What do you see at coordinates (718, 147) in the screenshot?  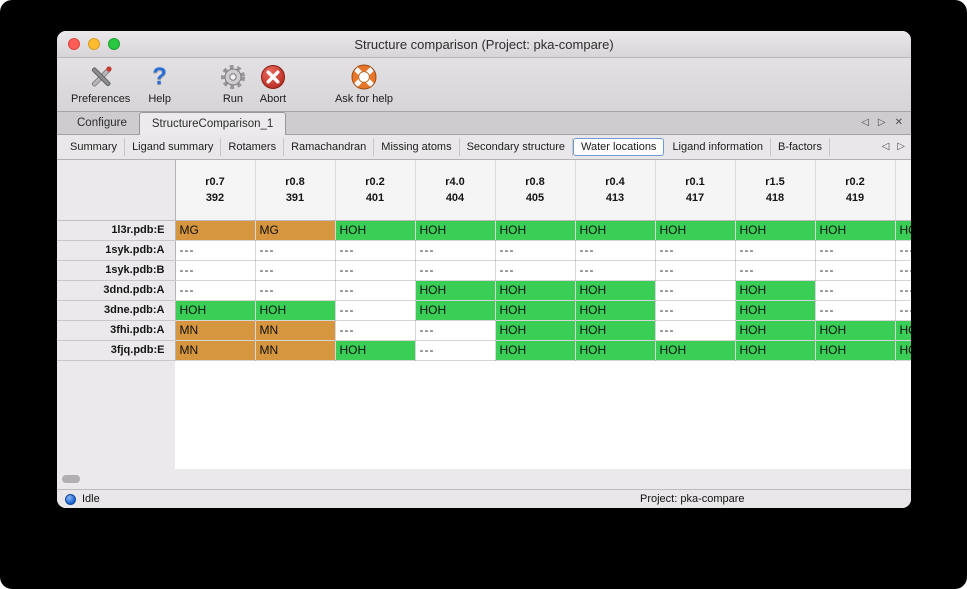 I see `tab-ligand-information: Ligand information` at bounding box center [718, 147].